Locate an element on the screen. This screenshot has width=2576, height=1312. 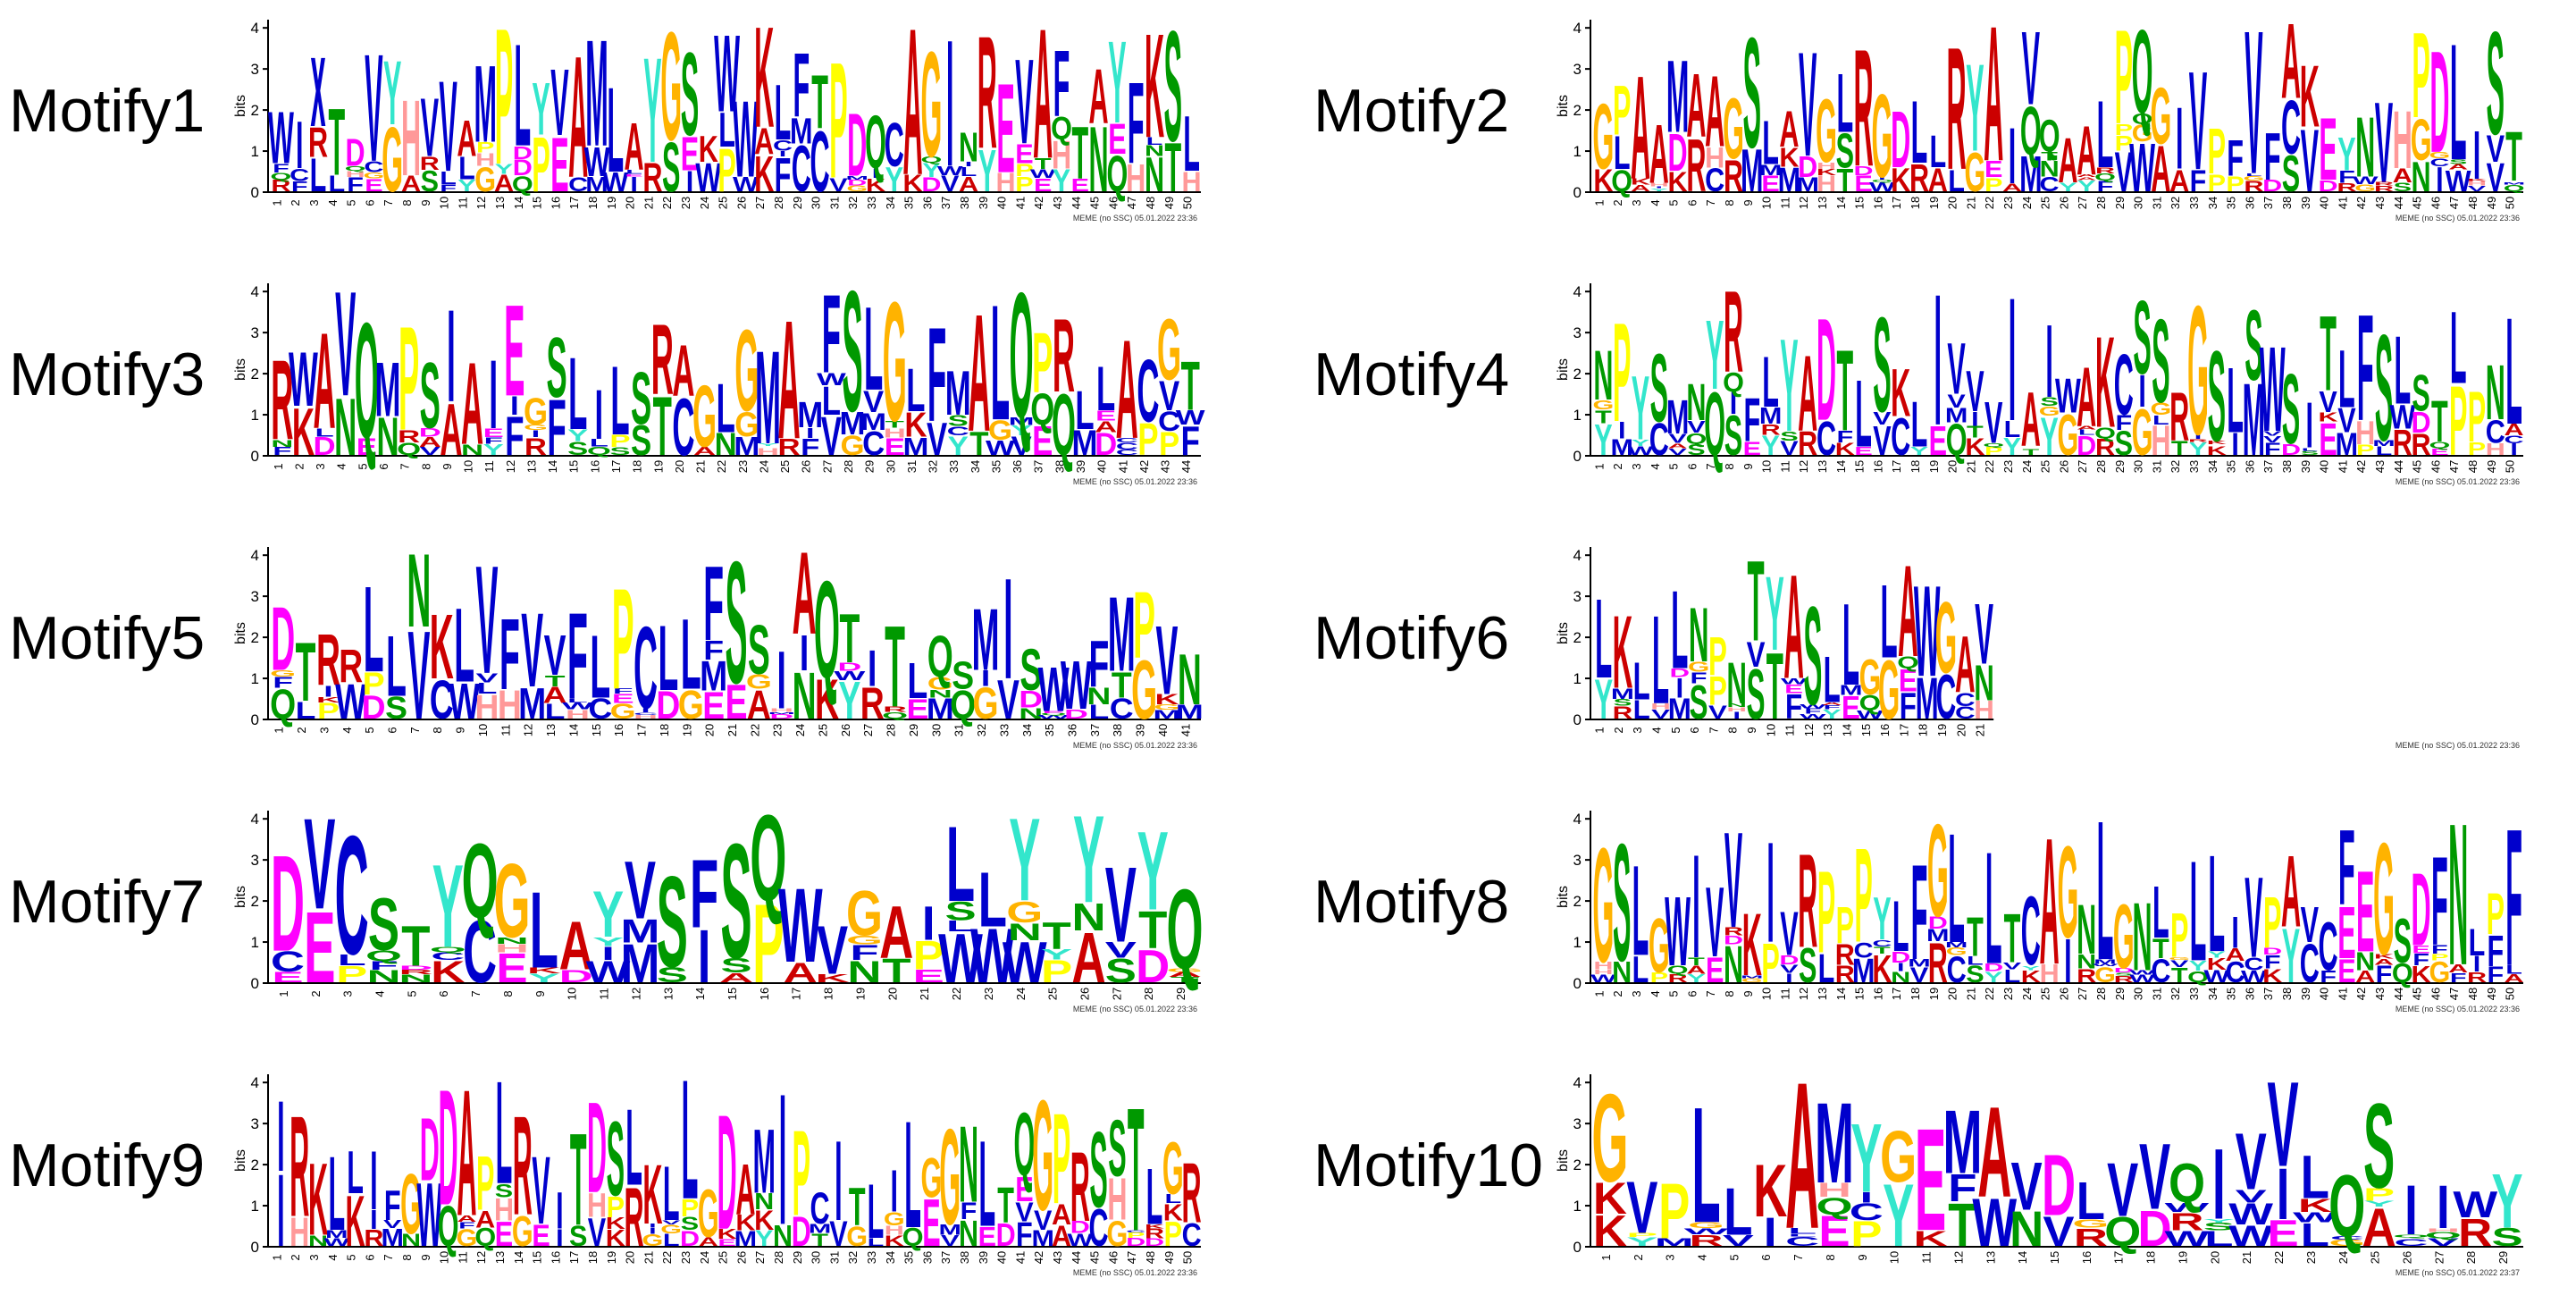
position-number: 48 is located at coordinates (1150, 1257).